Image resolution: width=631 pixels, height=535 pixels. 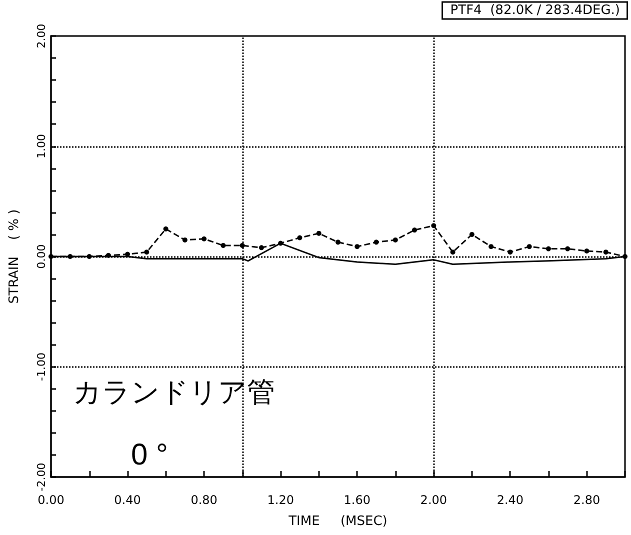 What do you see at coordinates (535, 10) in the screenshot?
I see `chart-title: PTF4 (82.0K / 283.4DEG.)` at bounding box center [535, 10].